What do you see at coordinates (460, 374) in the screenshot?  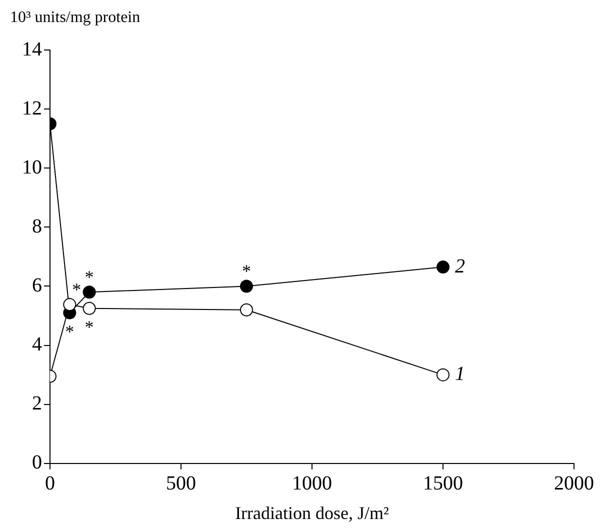 I see `series-label: 1` at bounding box center [460, 374].